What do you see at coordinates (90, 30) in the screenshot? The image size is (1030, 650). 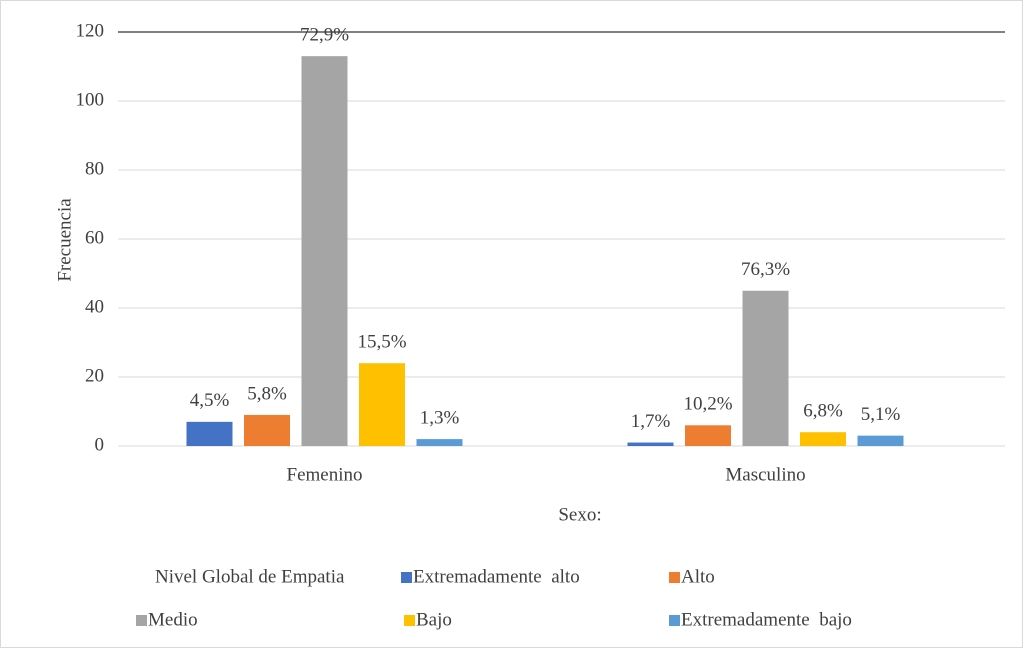 I see `y-tick-label: 120` at bounding box center [90, 30].